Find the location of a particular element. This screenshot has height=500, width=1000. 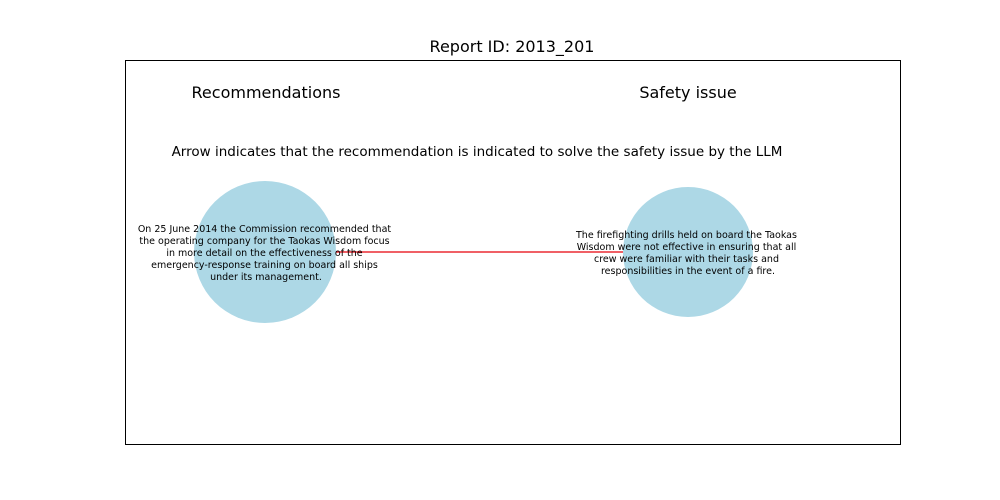

recommendation-node is located at coordinates (265, 252).